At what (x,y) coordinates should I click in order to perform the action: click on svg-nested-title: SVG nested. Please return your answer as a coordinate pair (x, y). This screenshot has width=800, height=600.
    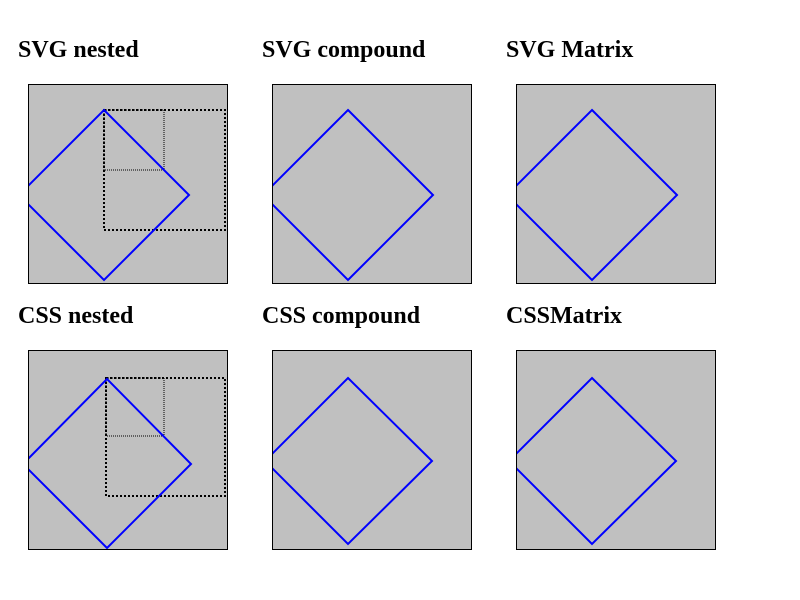
    Looking at the image, I should click on (78, 50).